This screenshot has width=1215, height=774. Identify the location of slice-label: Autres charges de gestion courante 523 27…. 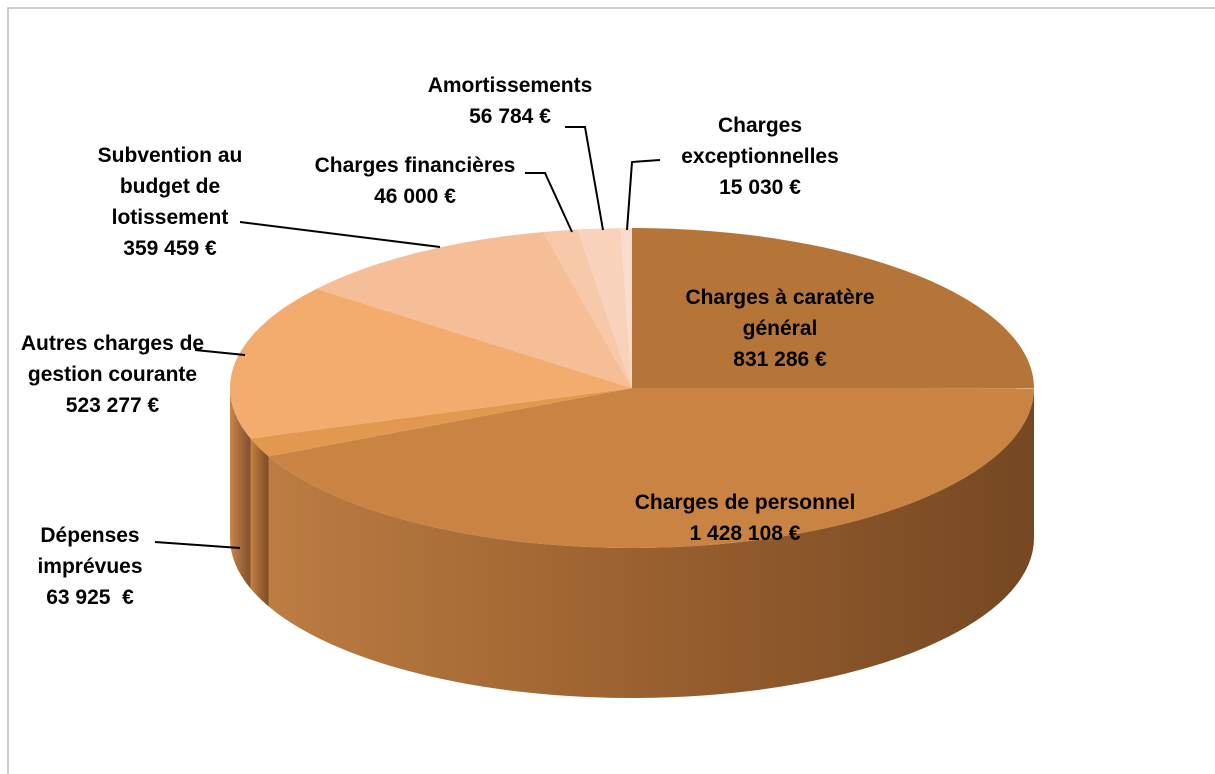
(115, 374).